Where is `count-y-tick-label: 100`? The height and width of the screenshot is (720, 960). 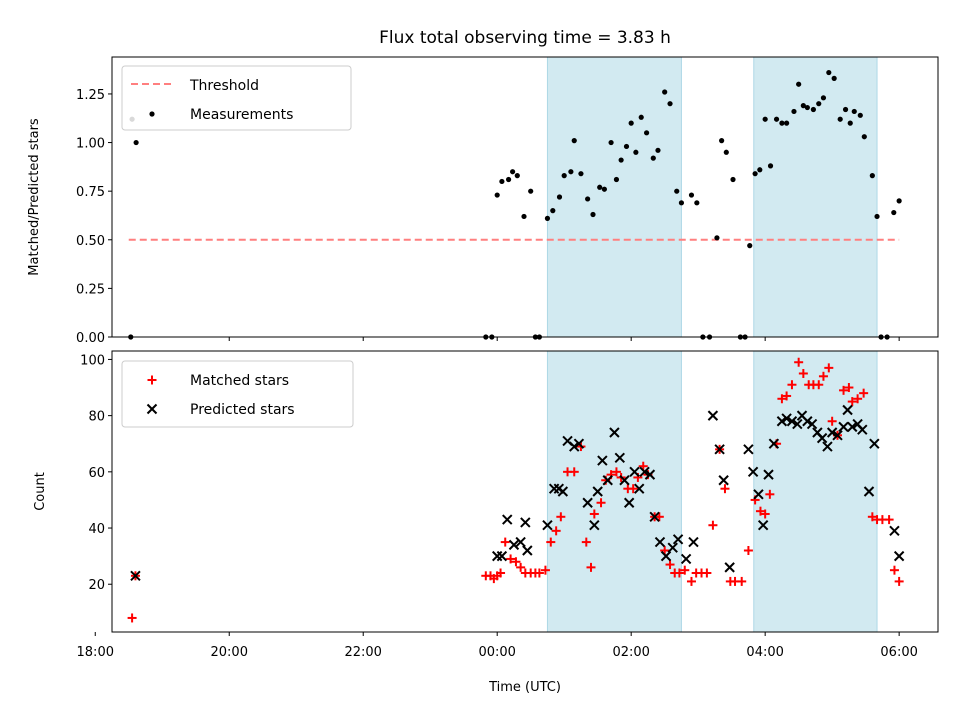 count-y-tick-label: 100 is located at coordinates (92, 360).